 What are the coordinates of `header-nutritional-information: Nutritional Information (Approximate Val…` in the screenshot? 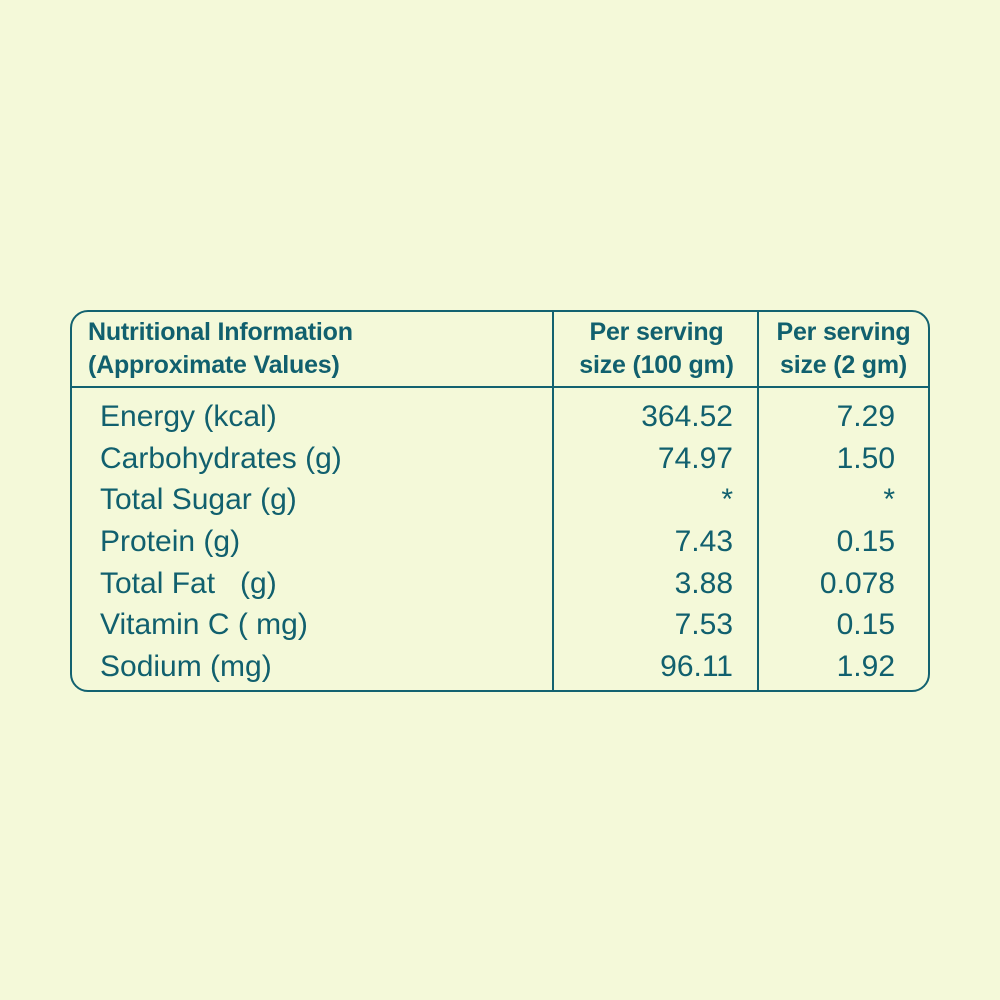 It's located at (313, 349).